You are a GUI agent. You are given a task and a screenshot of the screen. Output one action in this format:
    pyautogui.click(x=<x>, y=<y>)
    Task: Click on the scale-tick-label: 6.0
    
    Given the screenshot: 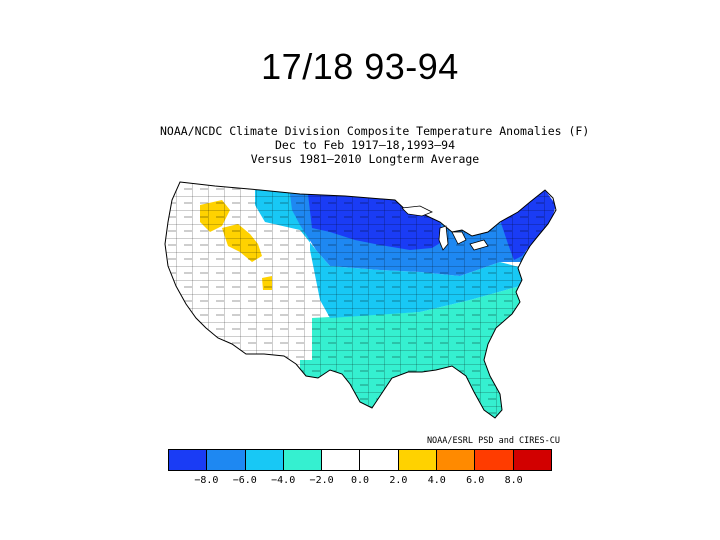 What is the action you would take?
    pyautogui.click(x=475, y=480)
    